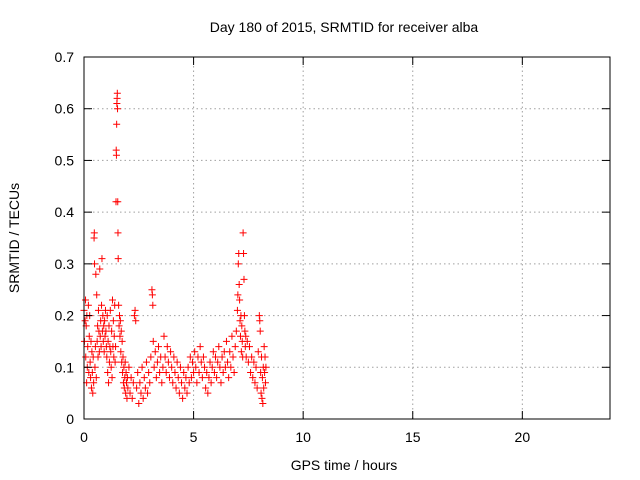 The image size is (640, 480). I want to click on x-tick-label: 10, so click(303, 437).